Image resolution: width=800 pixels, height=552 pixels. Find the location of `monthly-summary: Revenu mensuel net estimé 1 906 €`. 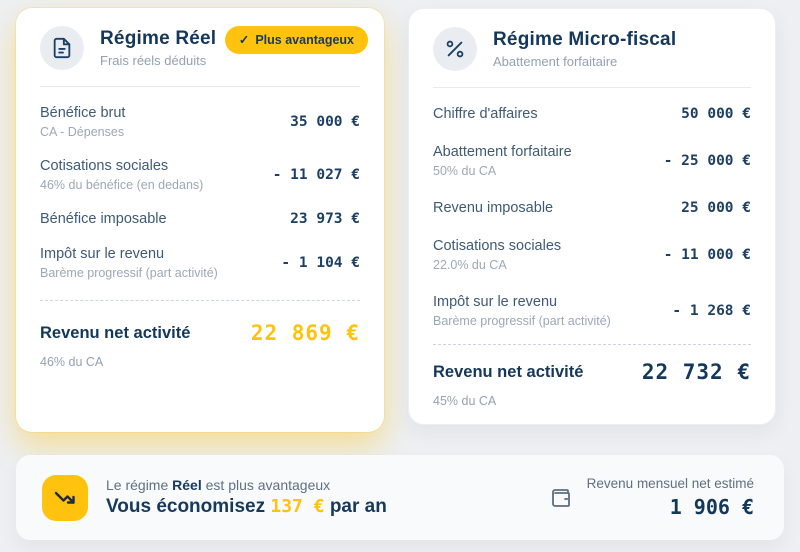

monthly-summary: Revenu mensuel net estimé 1 906 € is located at coordinates (651, 497).